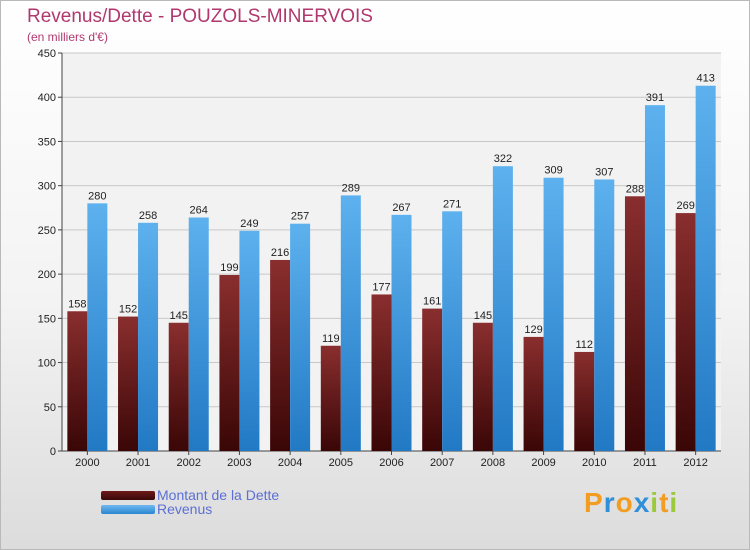  I want to click on chart-subtitle: (en milliers d'€), so click(67, 37).